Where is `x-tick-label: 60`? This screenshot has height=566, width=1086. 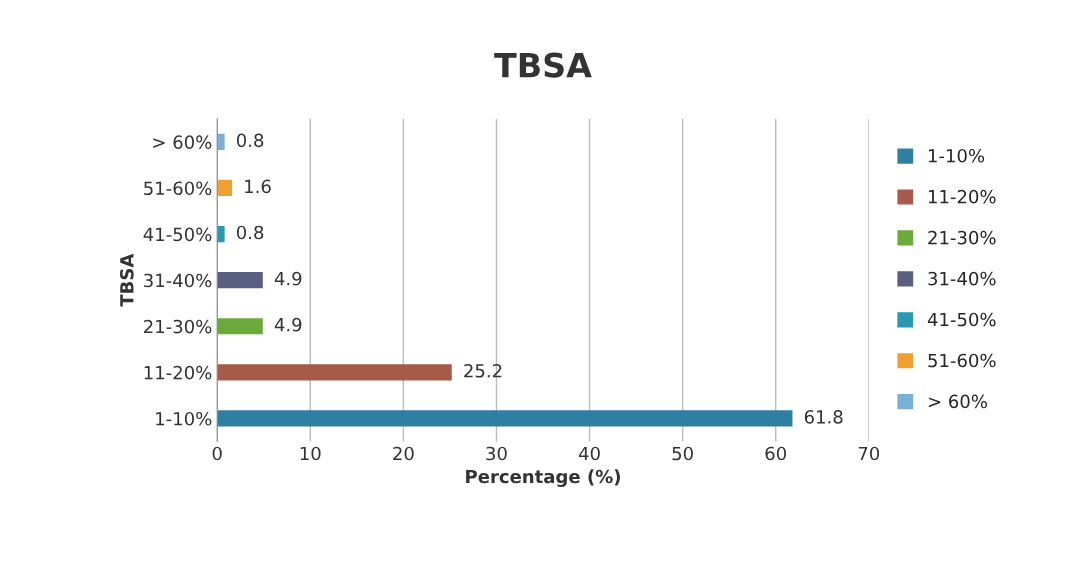 x-tick-label: 60 is located at coordinates (775, 453).